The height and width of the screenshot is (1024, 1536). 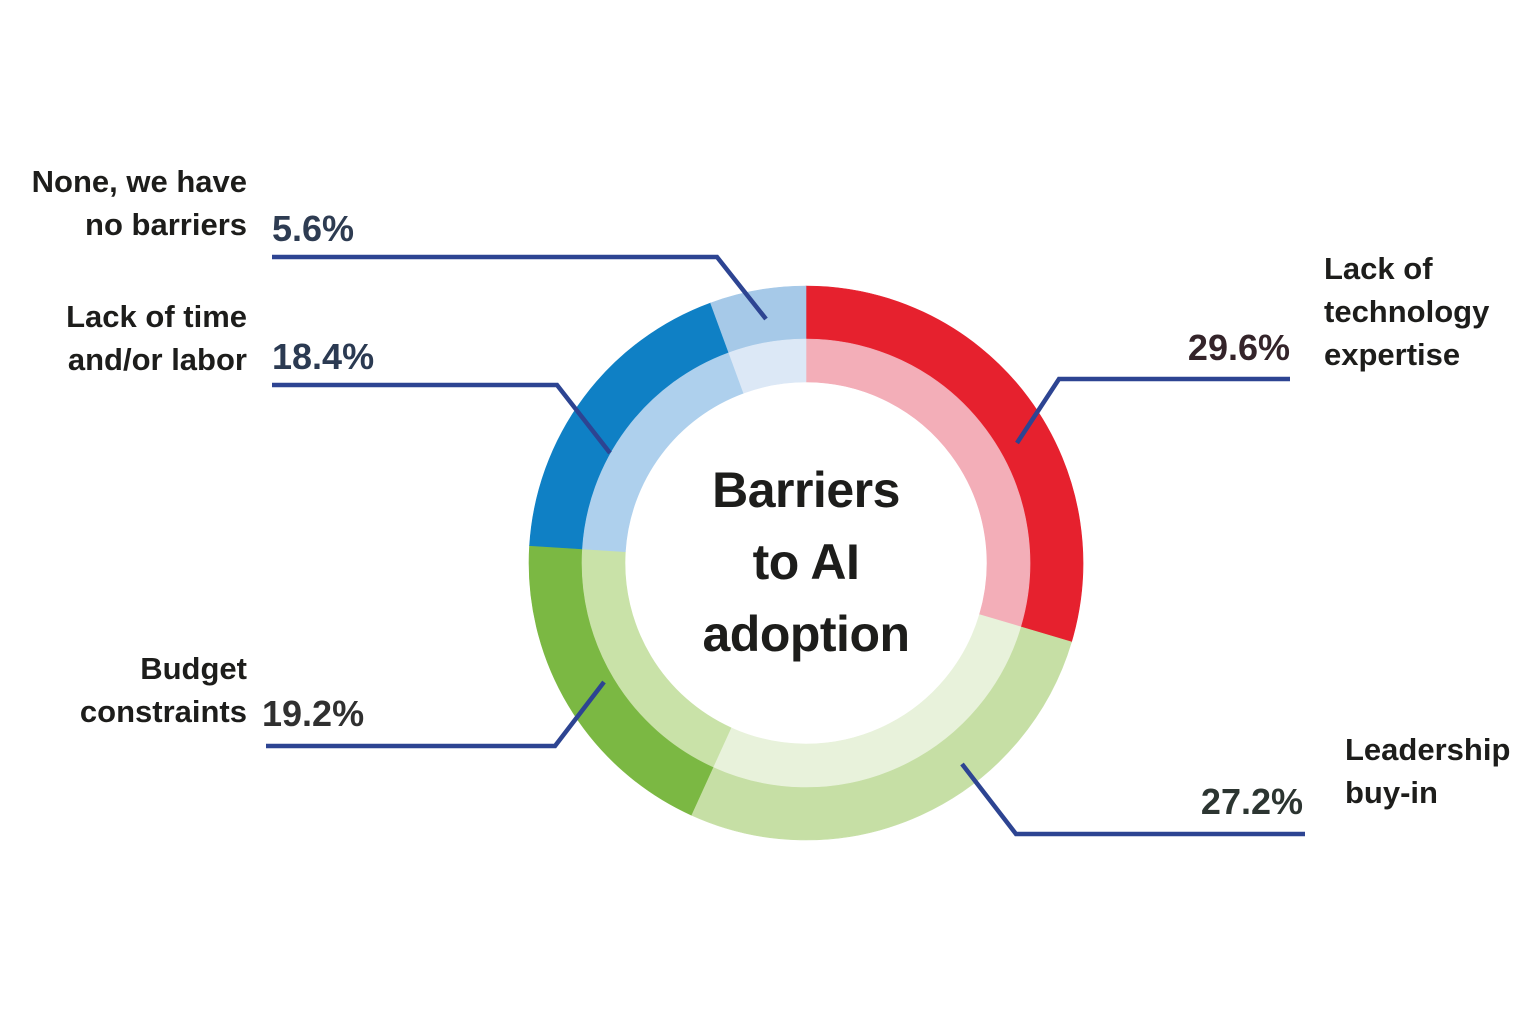 What do you see at coordinates (323, 356) in the screenshot?
I see `value-lack-of-time: 18.4%` at bounding box center [323, 356].